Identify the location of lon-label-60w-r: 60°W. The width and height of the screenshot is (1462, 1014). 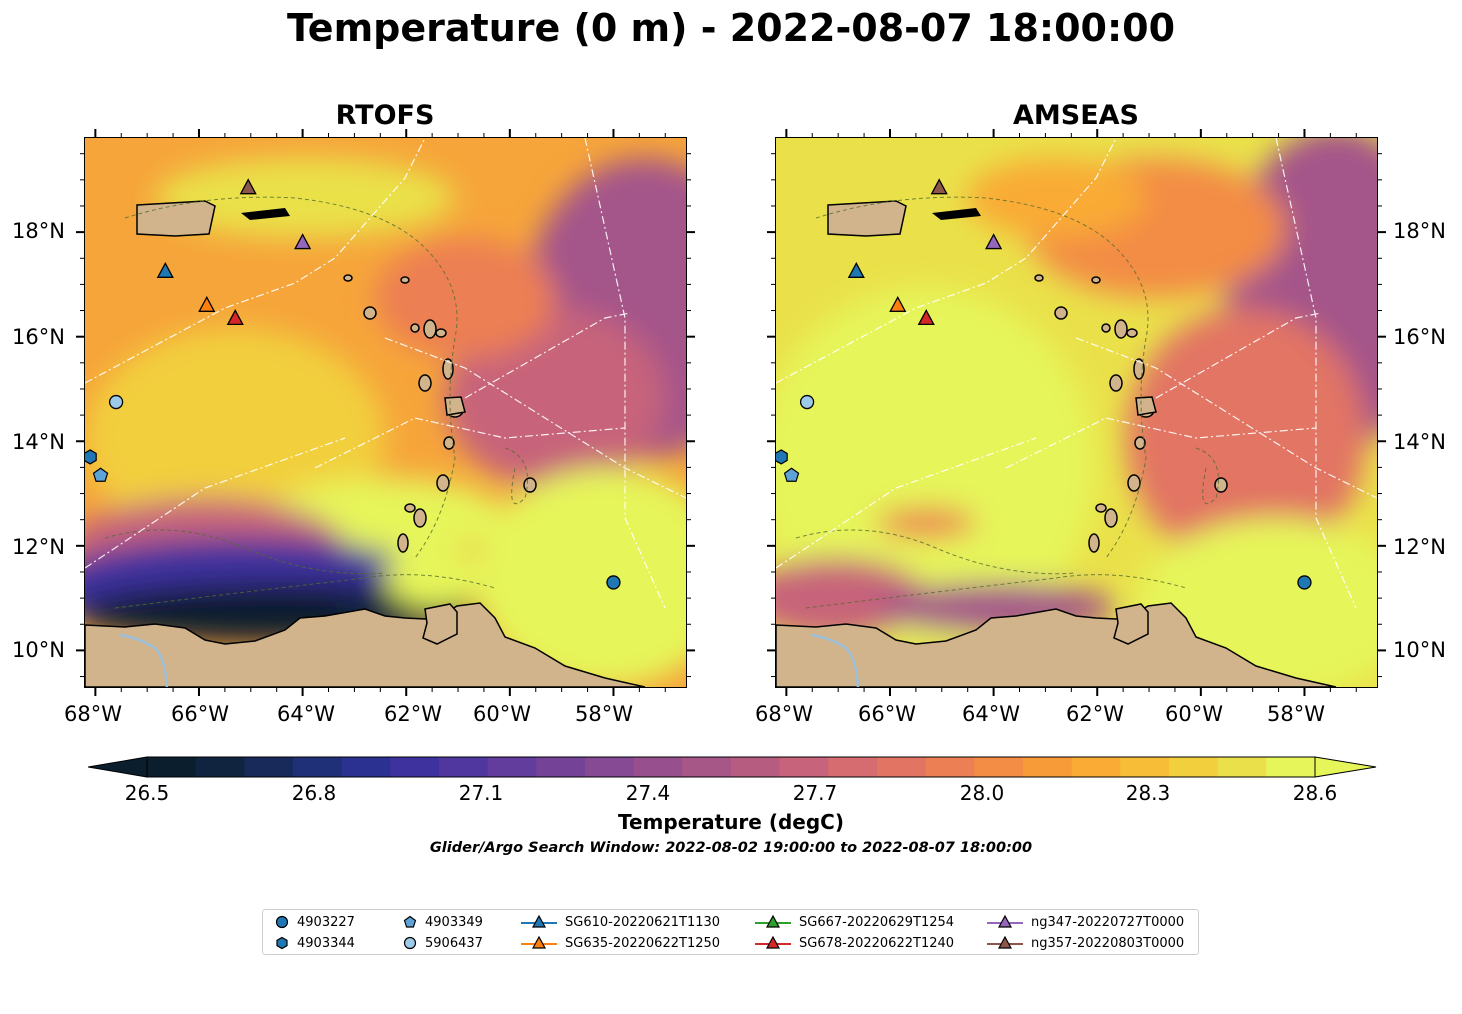
(1194, 714).